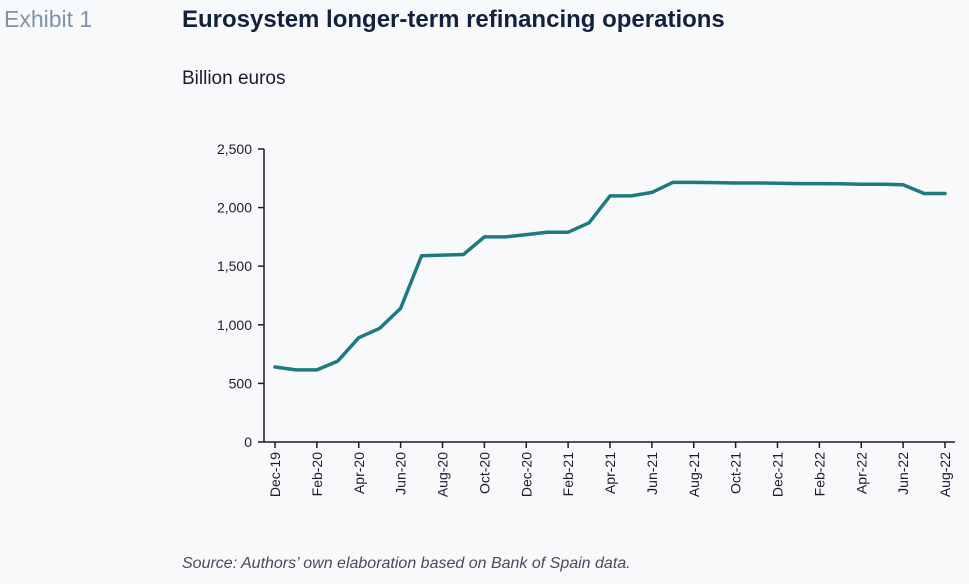  What do you see at coordinates (401, 473) in the screenshot?
I see `x-tick-label: Jun-20` at bounding box center [401, 473].